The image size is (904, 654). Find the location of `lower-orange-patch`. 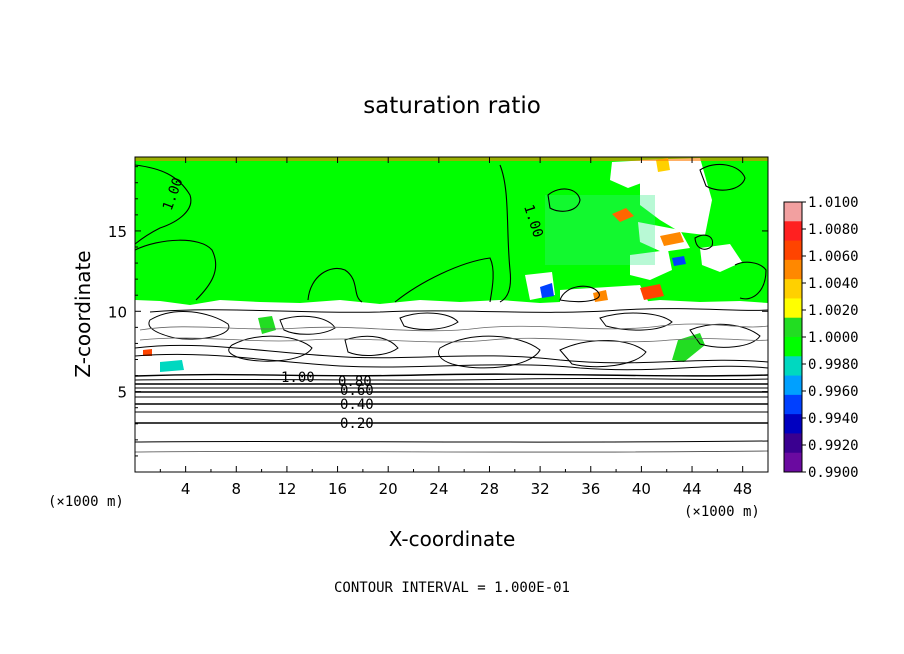

lower-orange-patch is located at coordinates (147, 352).